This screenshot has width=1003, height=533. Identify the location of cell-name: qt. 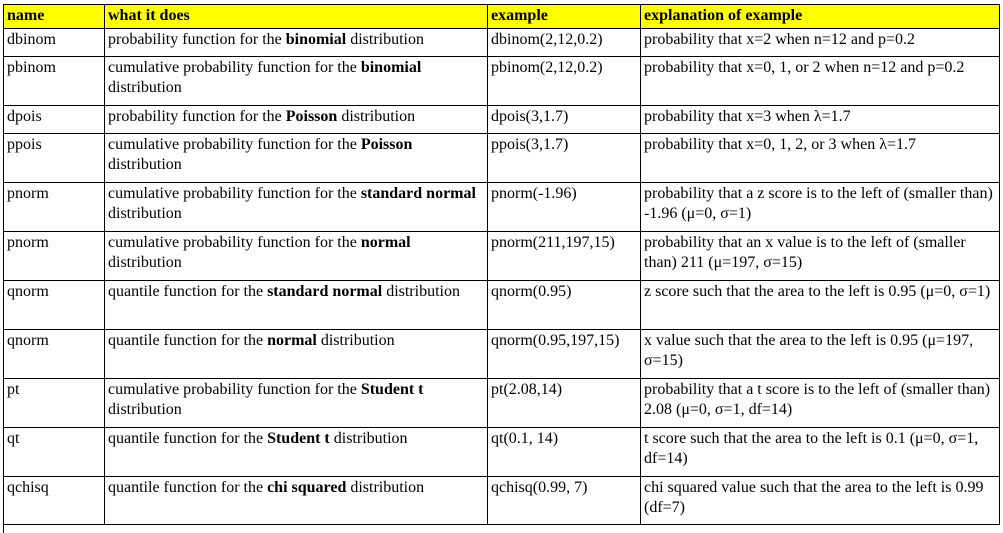
(54, 452).